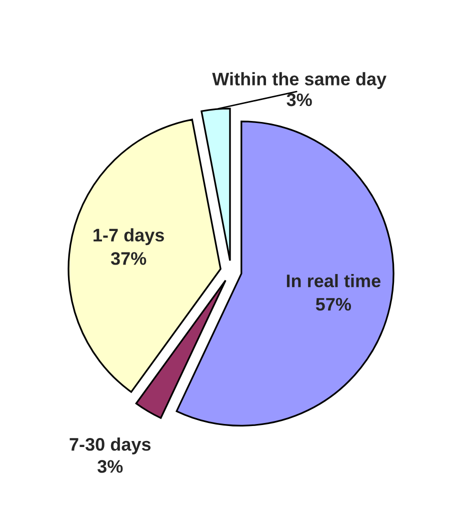  What do you see at coordinates (333, 281) in the screenshot?
I see `slice-label: In real time` at bounding box center [333, 281].